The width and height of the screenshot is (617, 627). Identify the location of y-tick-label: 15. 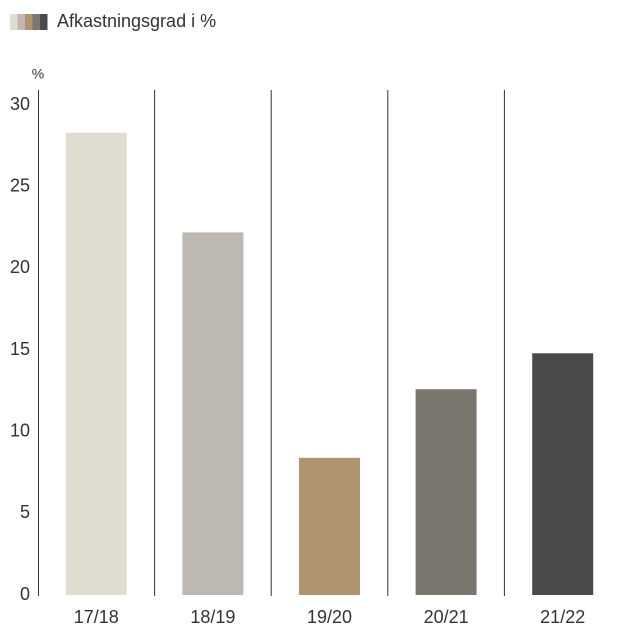
(20, 349).